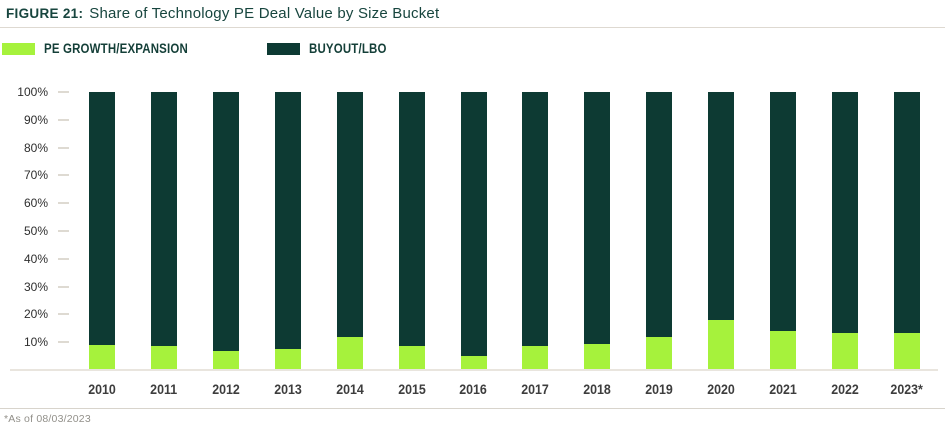 This screenshot has height=430, width=945. I want to click on y-tick-label-60: 60%, so click(35, 203).